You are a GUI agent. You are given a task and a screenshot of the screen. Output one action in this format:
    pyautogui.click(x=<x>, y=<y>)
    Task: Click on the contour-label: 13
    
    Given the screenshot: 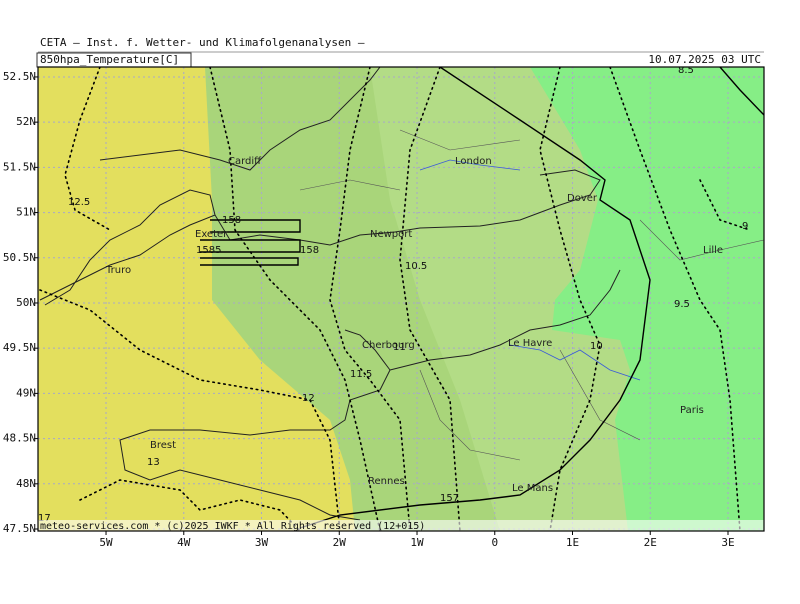 What is the action you would take?
    pyautogui.click(x=153, y=462)
    